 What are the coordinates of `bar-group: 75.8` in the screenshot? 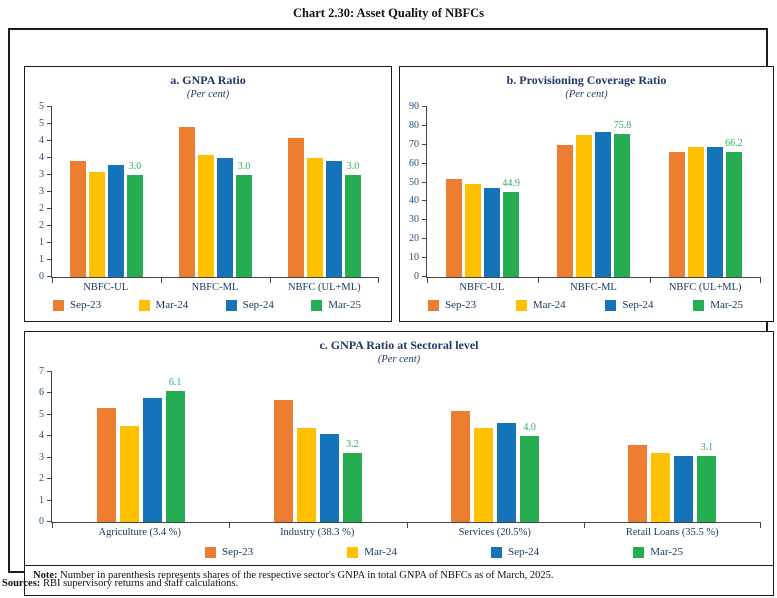 It's located at (593, 192).